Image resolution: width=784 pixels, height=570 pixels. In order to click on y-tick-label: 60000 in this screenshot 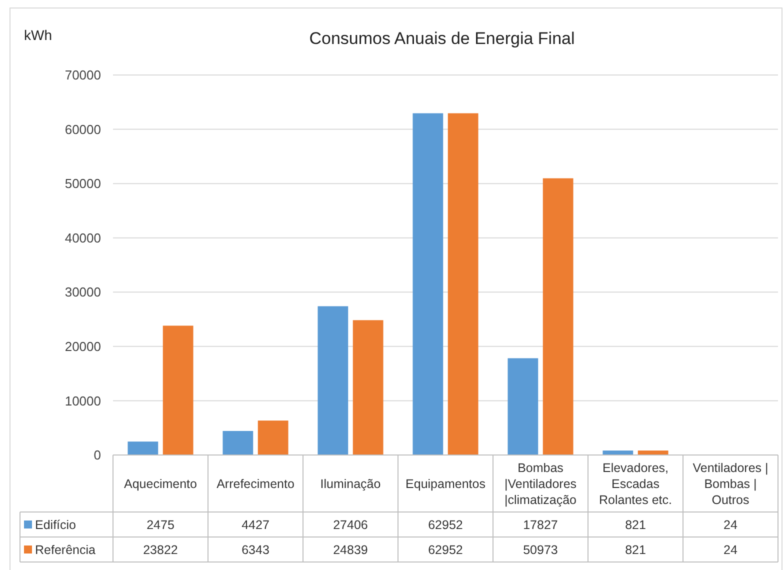, I will do `click(82, 129)`.